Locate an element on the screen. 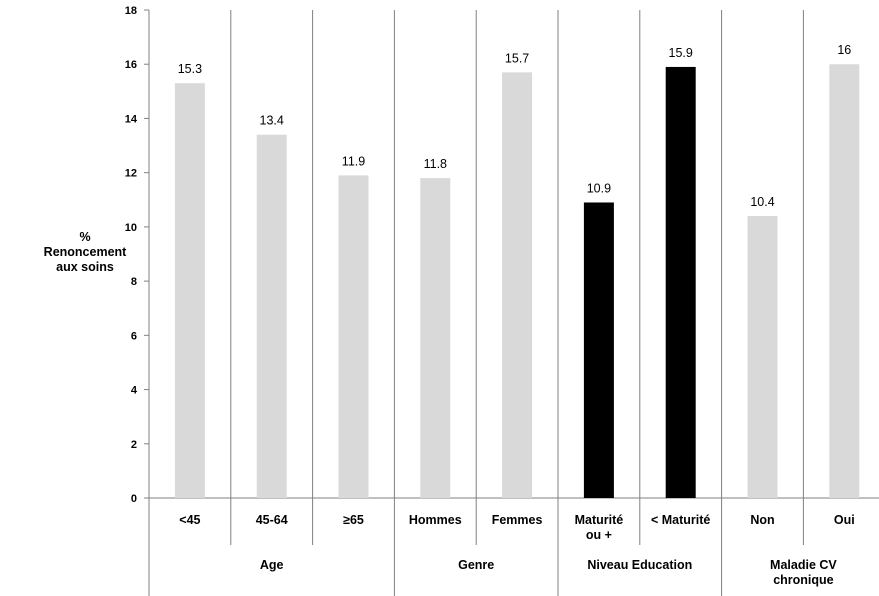  y-axis-label: % Renoncement aux soins is located at coordinates (85, 252).